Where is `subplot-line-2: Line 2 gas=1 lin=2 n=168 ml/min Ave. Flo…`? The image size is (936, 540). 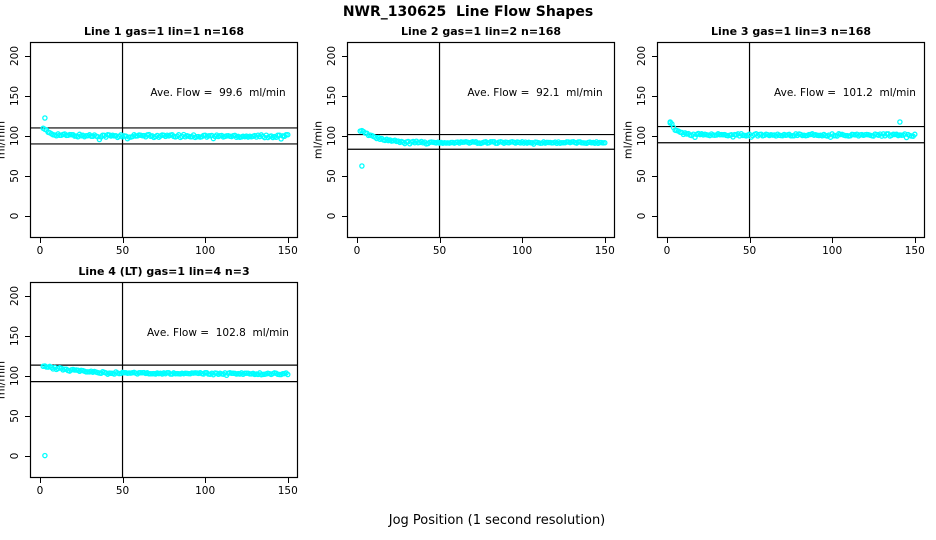 subplot-line-2: Line 2 gas=1 lin=2 n=168 ml/min Ave. Flo… is located at coordinates (464, 141).